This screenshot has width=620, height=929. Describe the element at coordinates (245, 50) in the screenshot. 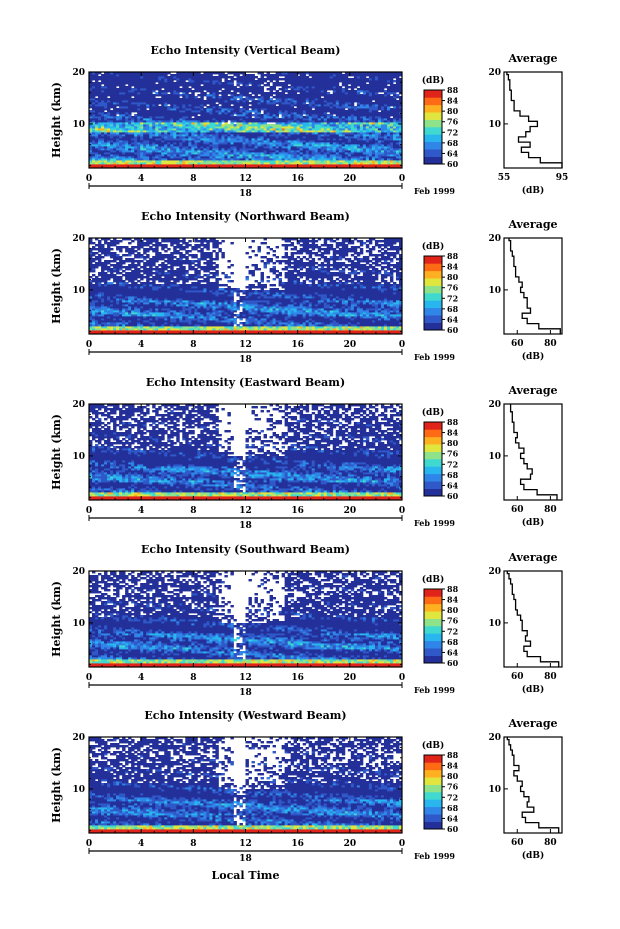

I see `panel-title: Echo Intensity (Vertical Beam)` at that location.